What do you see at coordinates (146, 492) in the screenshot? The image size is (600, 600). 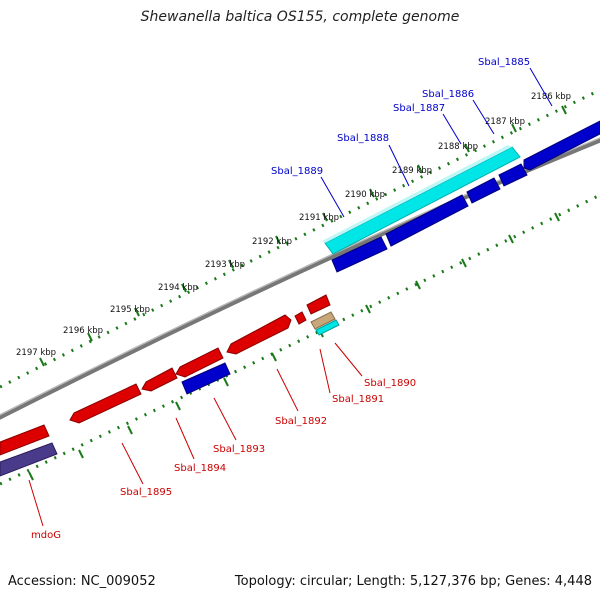 I see `label-sbal-1895: Sbal_1895` at bounding box center [146, 492].